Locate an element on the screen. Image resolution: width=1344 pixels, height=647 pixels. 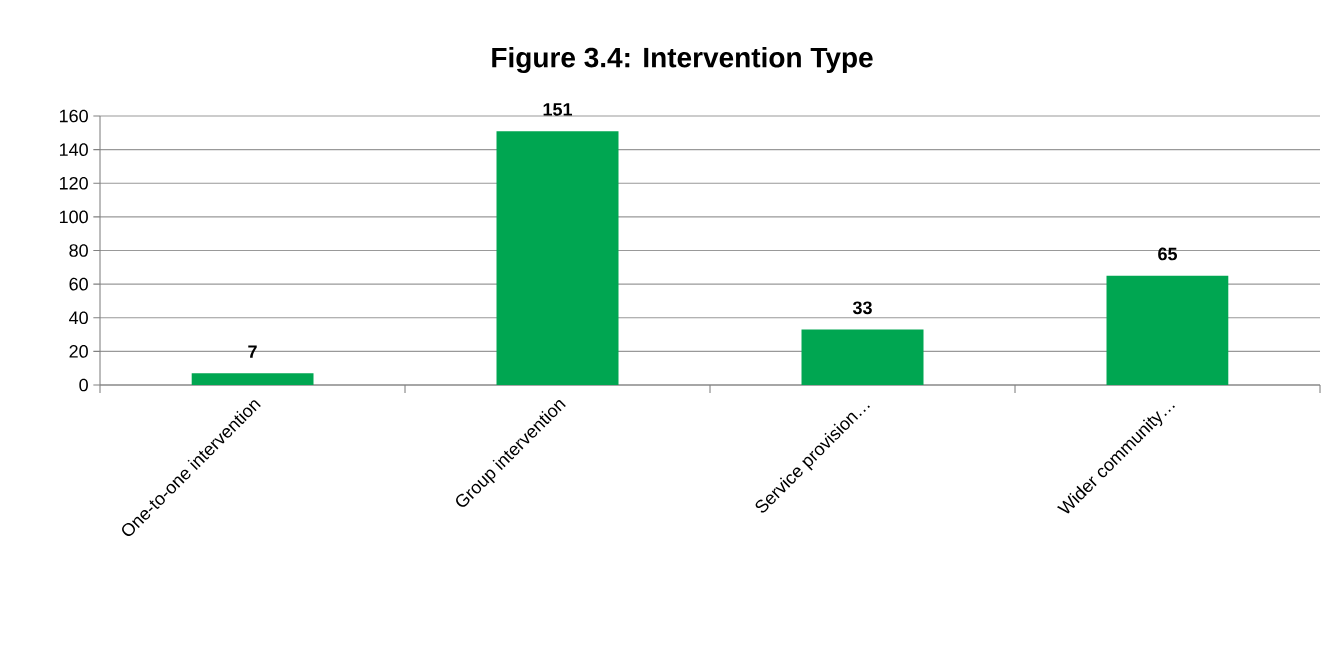
chart-title: Figure 3.4: Intervention Type is located at coordinates (682, 60).